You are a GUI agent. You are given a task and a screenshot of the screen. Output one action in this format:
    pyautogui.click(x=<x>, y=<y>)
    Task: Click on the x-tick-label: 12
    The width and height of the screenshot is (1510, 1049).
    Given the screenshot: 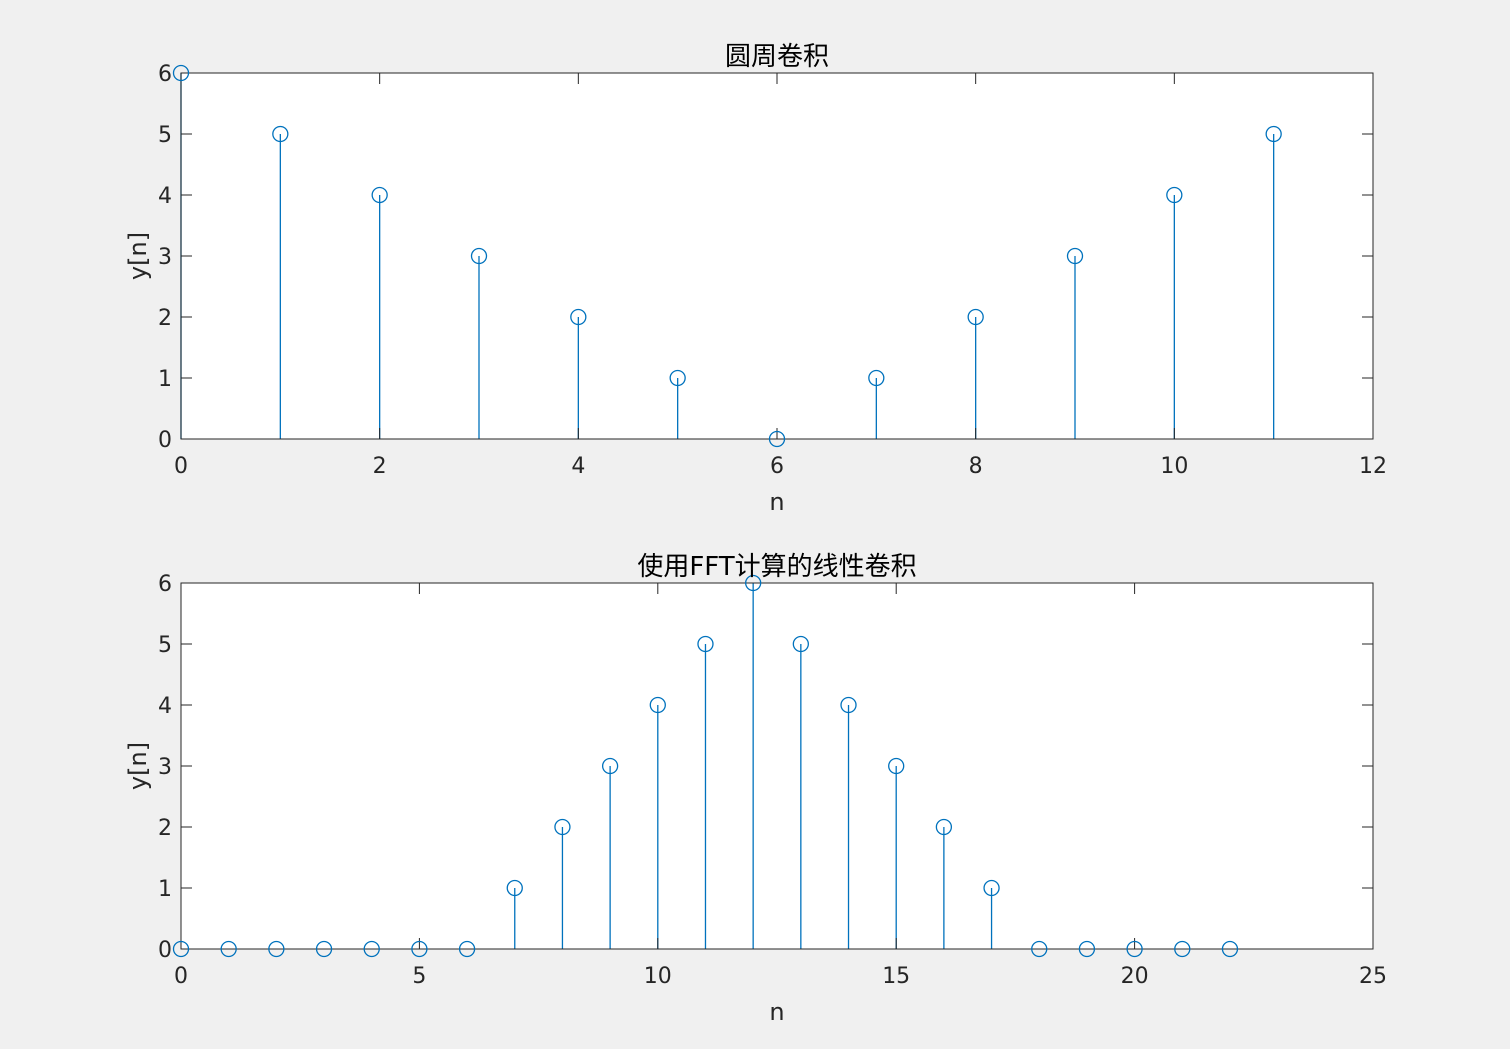 What is the action you would take?
    pyautogui.click(x=1373, y=466)
    